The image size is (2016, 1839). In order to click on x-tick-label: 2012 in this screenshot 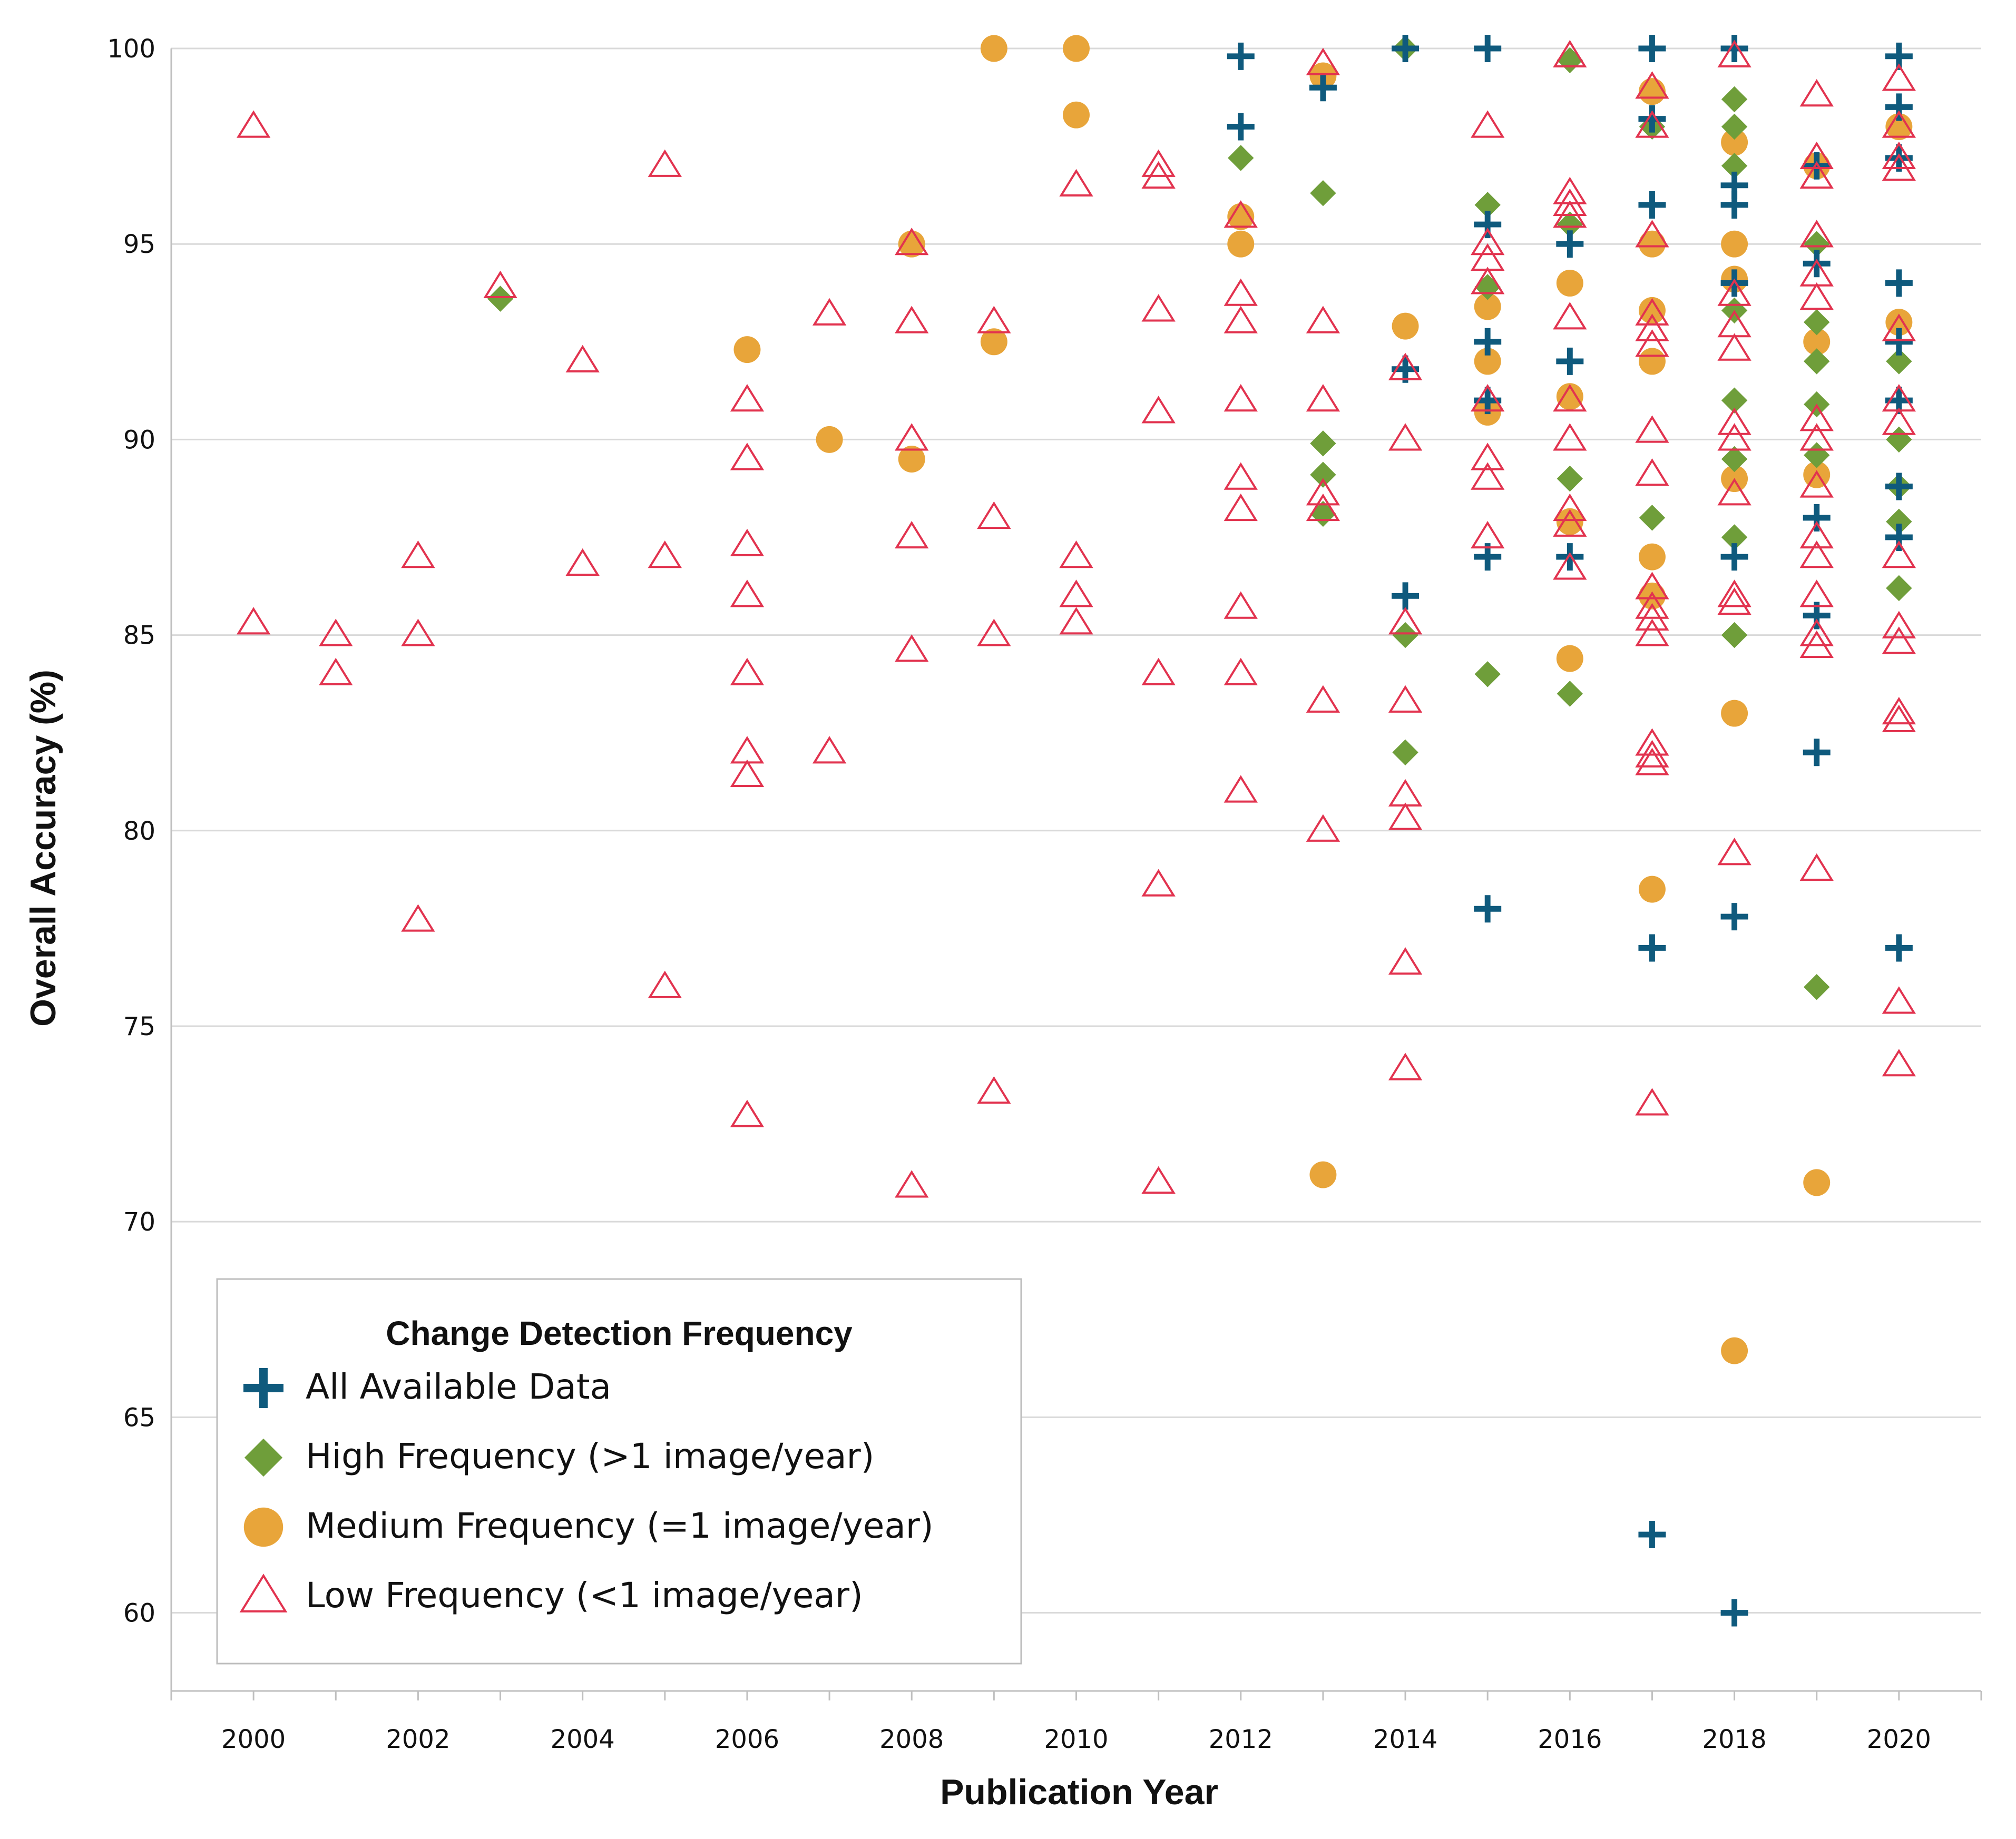, I will do `click(1241, 1739)`.